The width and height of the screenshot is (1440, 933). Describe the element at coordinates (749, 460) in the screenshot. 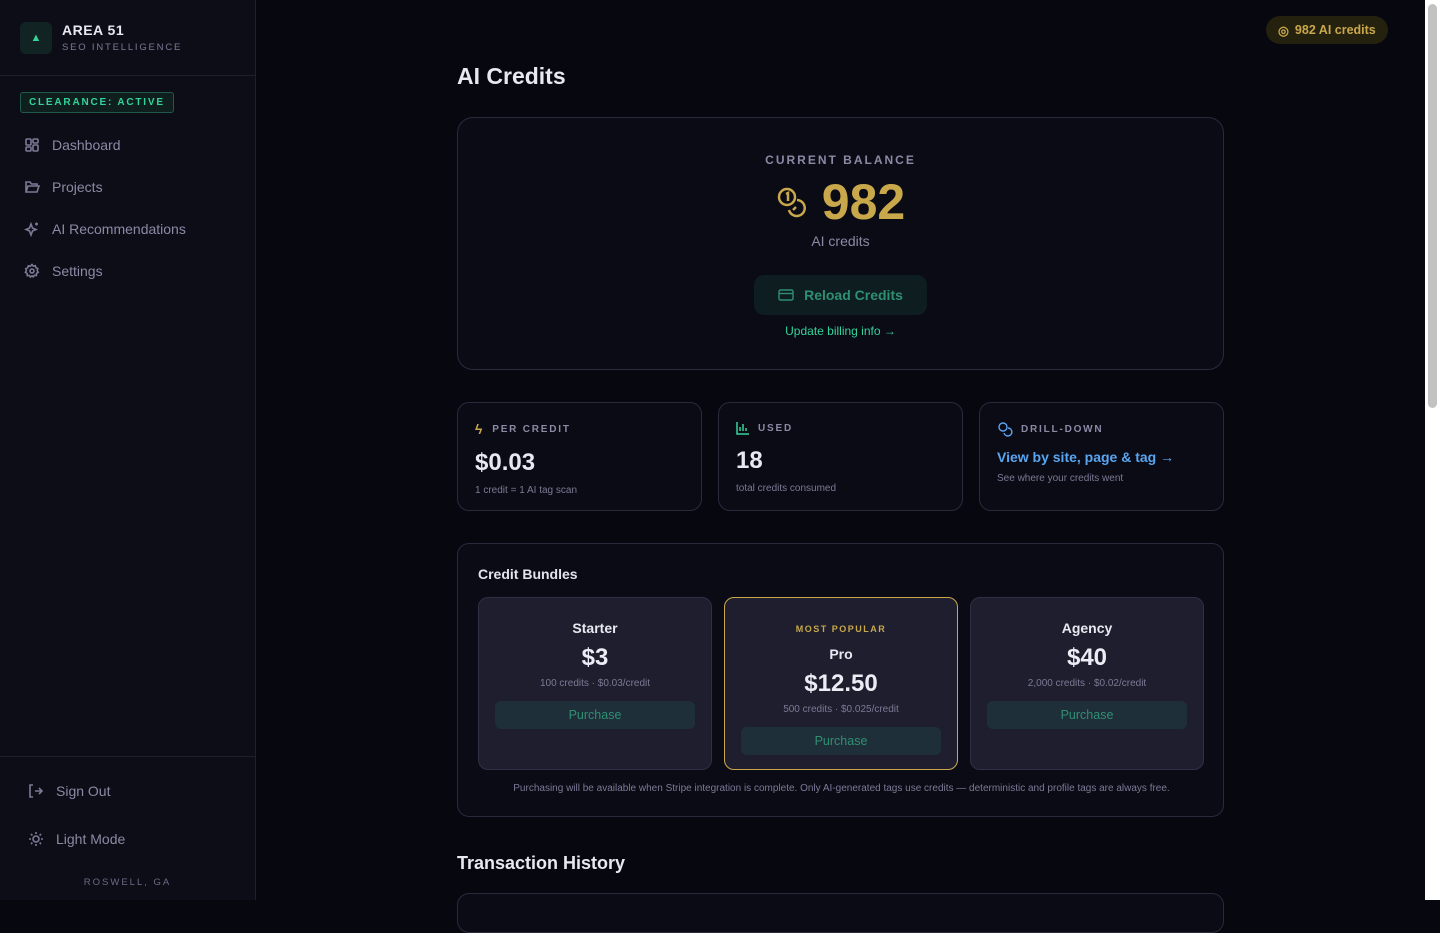

I see `stat-value: 18` at that location.